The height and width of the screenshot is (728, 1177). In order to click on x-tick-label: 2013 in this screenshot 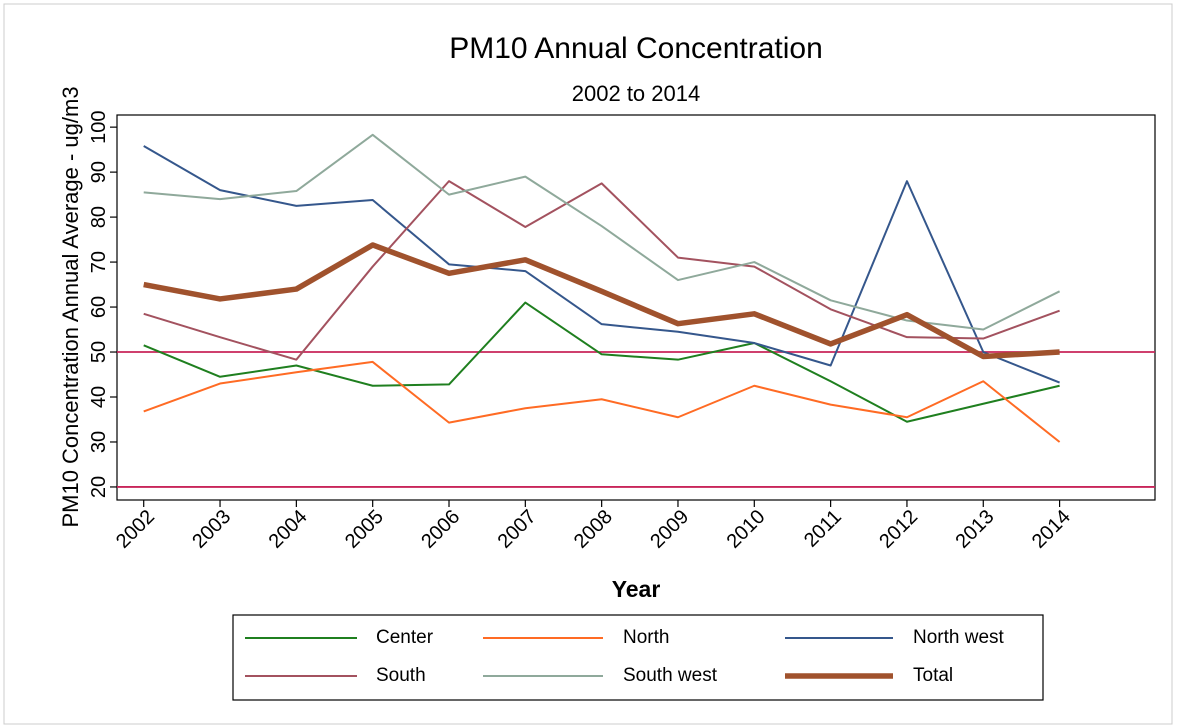, I will do `click(975, 529)`.